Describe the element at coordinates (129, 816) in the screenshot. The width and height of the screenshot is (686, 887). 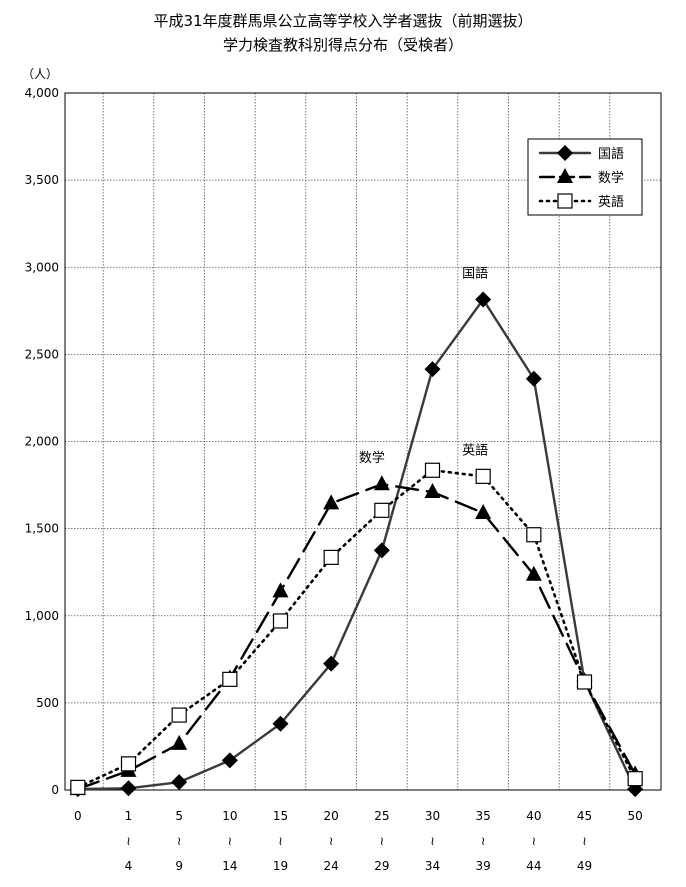
I see `x-tick-label-top: 1` at that location.